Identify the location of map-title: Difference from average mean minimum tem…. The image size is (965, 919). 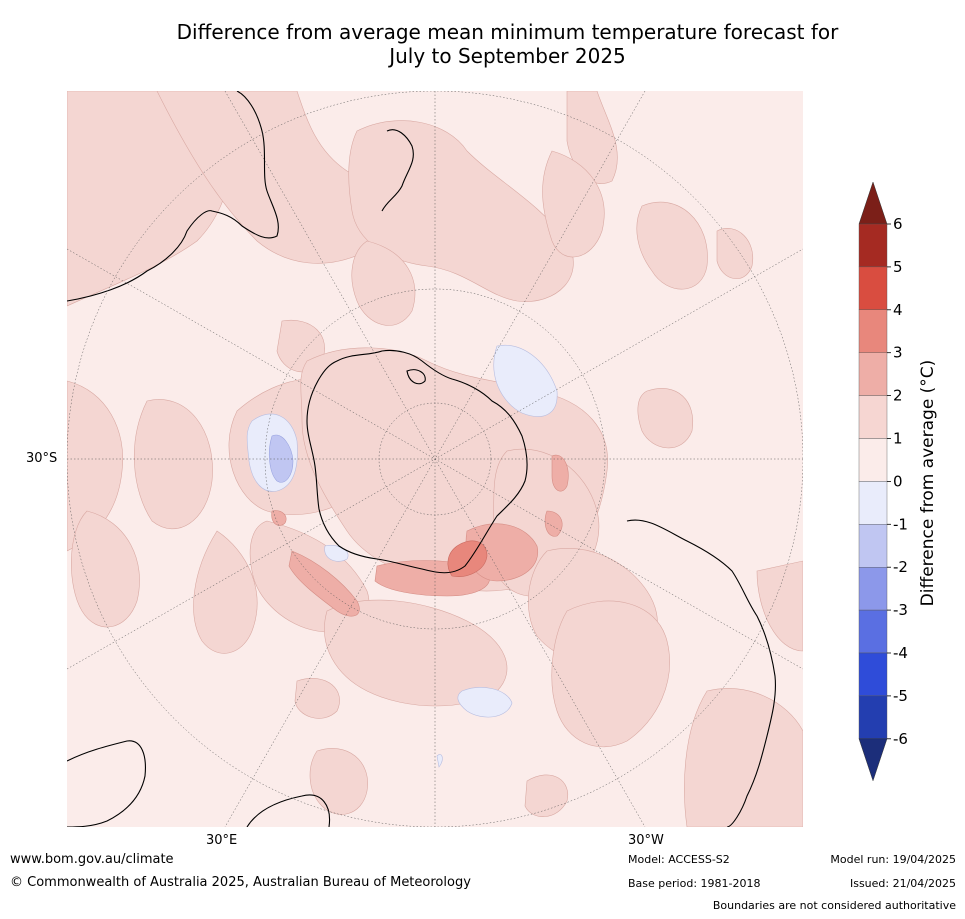
(482, 44).